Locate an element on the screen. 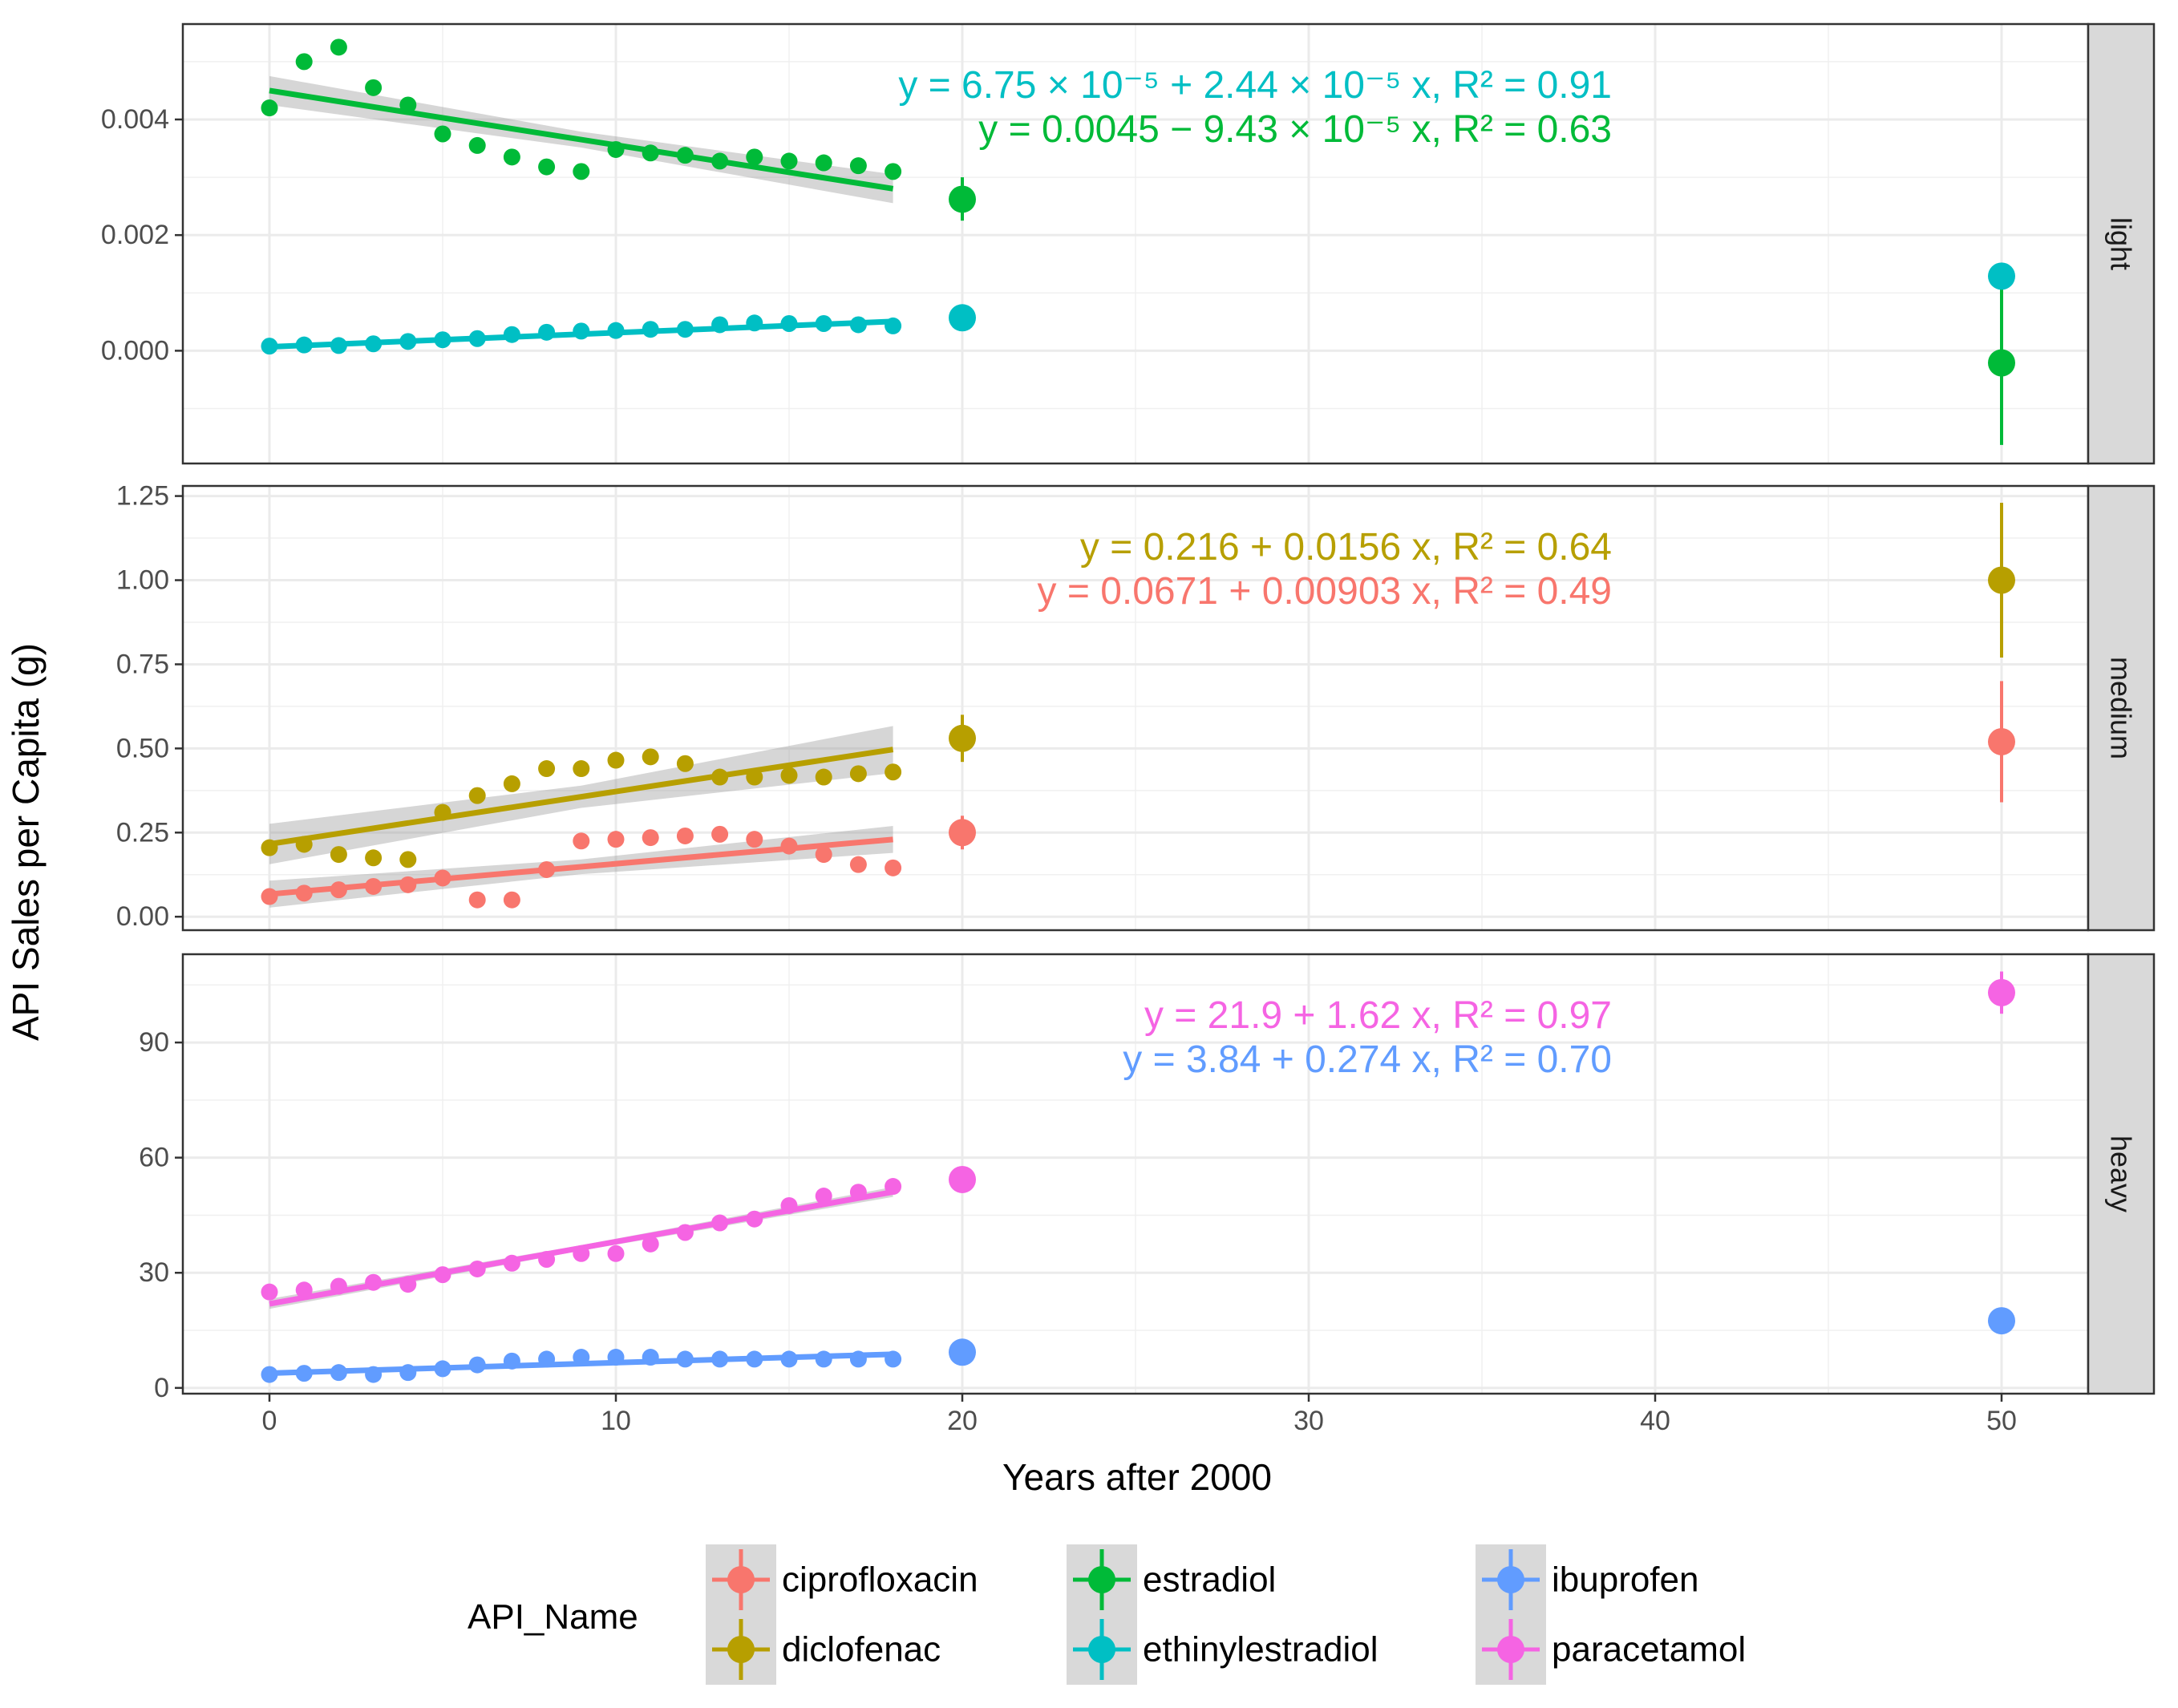  facet-strip-label: heavy is located at coordinates (2121, 1173).